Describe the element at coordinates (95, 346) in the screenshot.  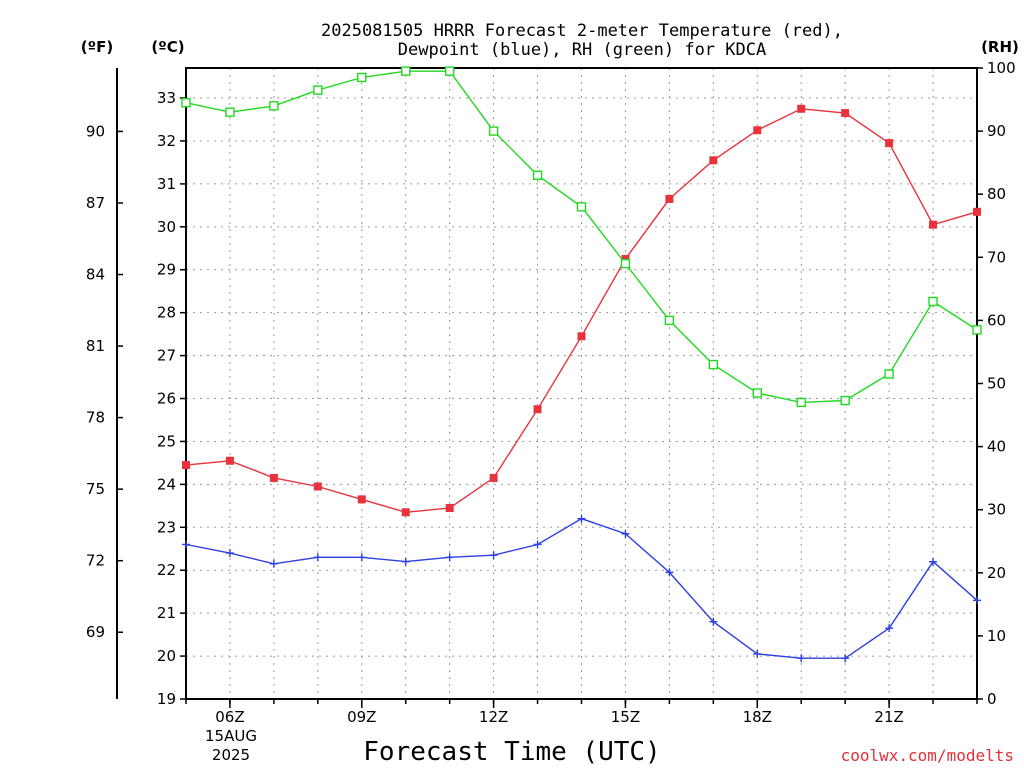
I see `fahrenheit-tick-label: 81` at that location.